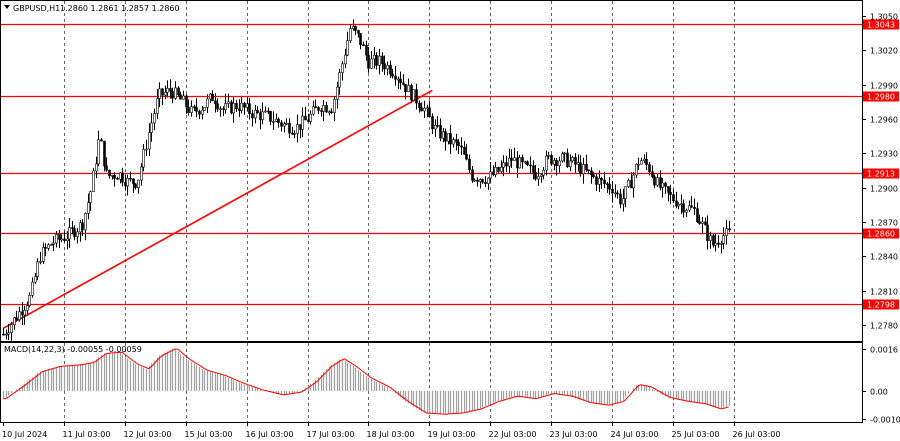  I want to click on price-tick-label: 1.2960, so click(884, 120).